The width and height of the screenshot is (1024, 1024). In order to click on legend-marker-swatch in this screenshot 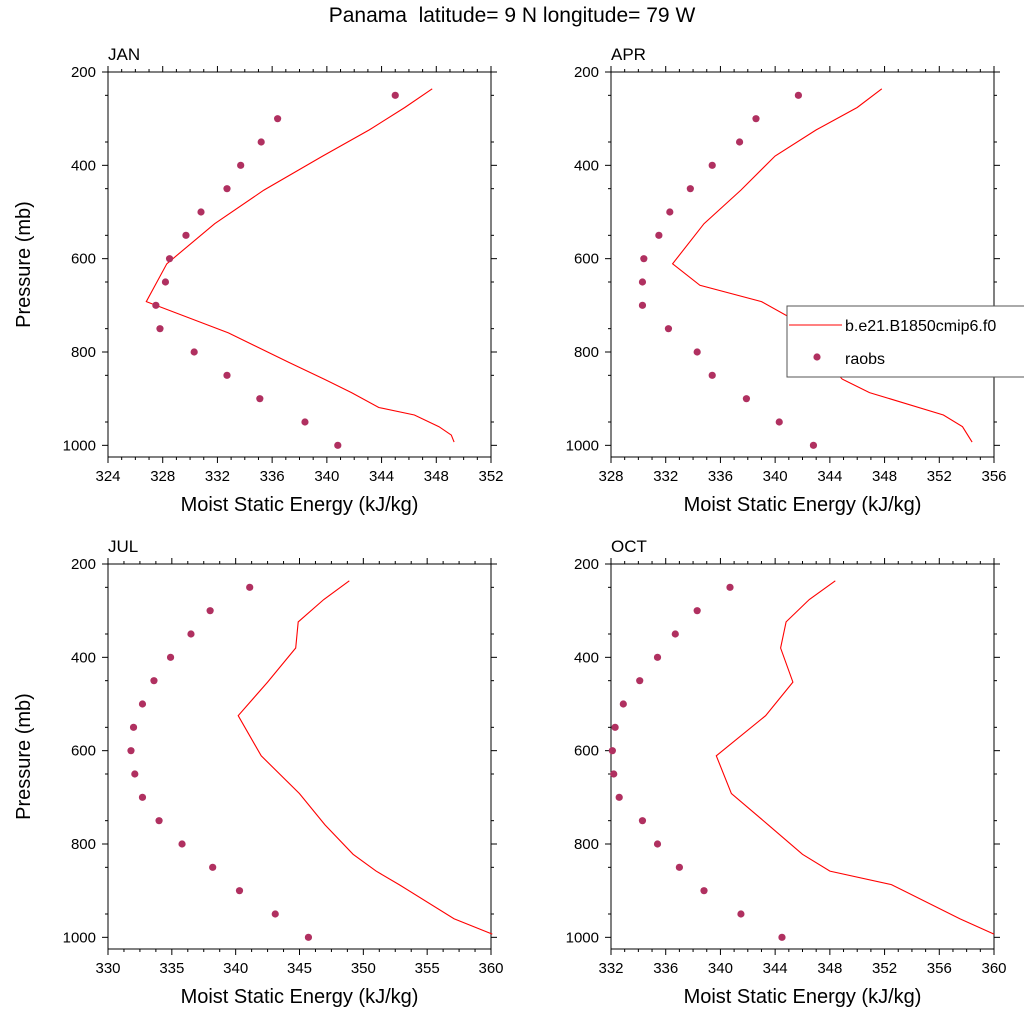, I will do `click(817, 357)`.